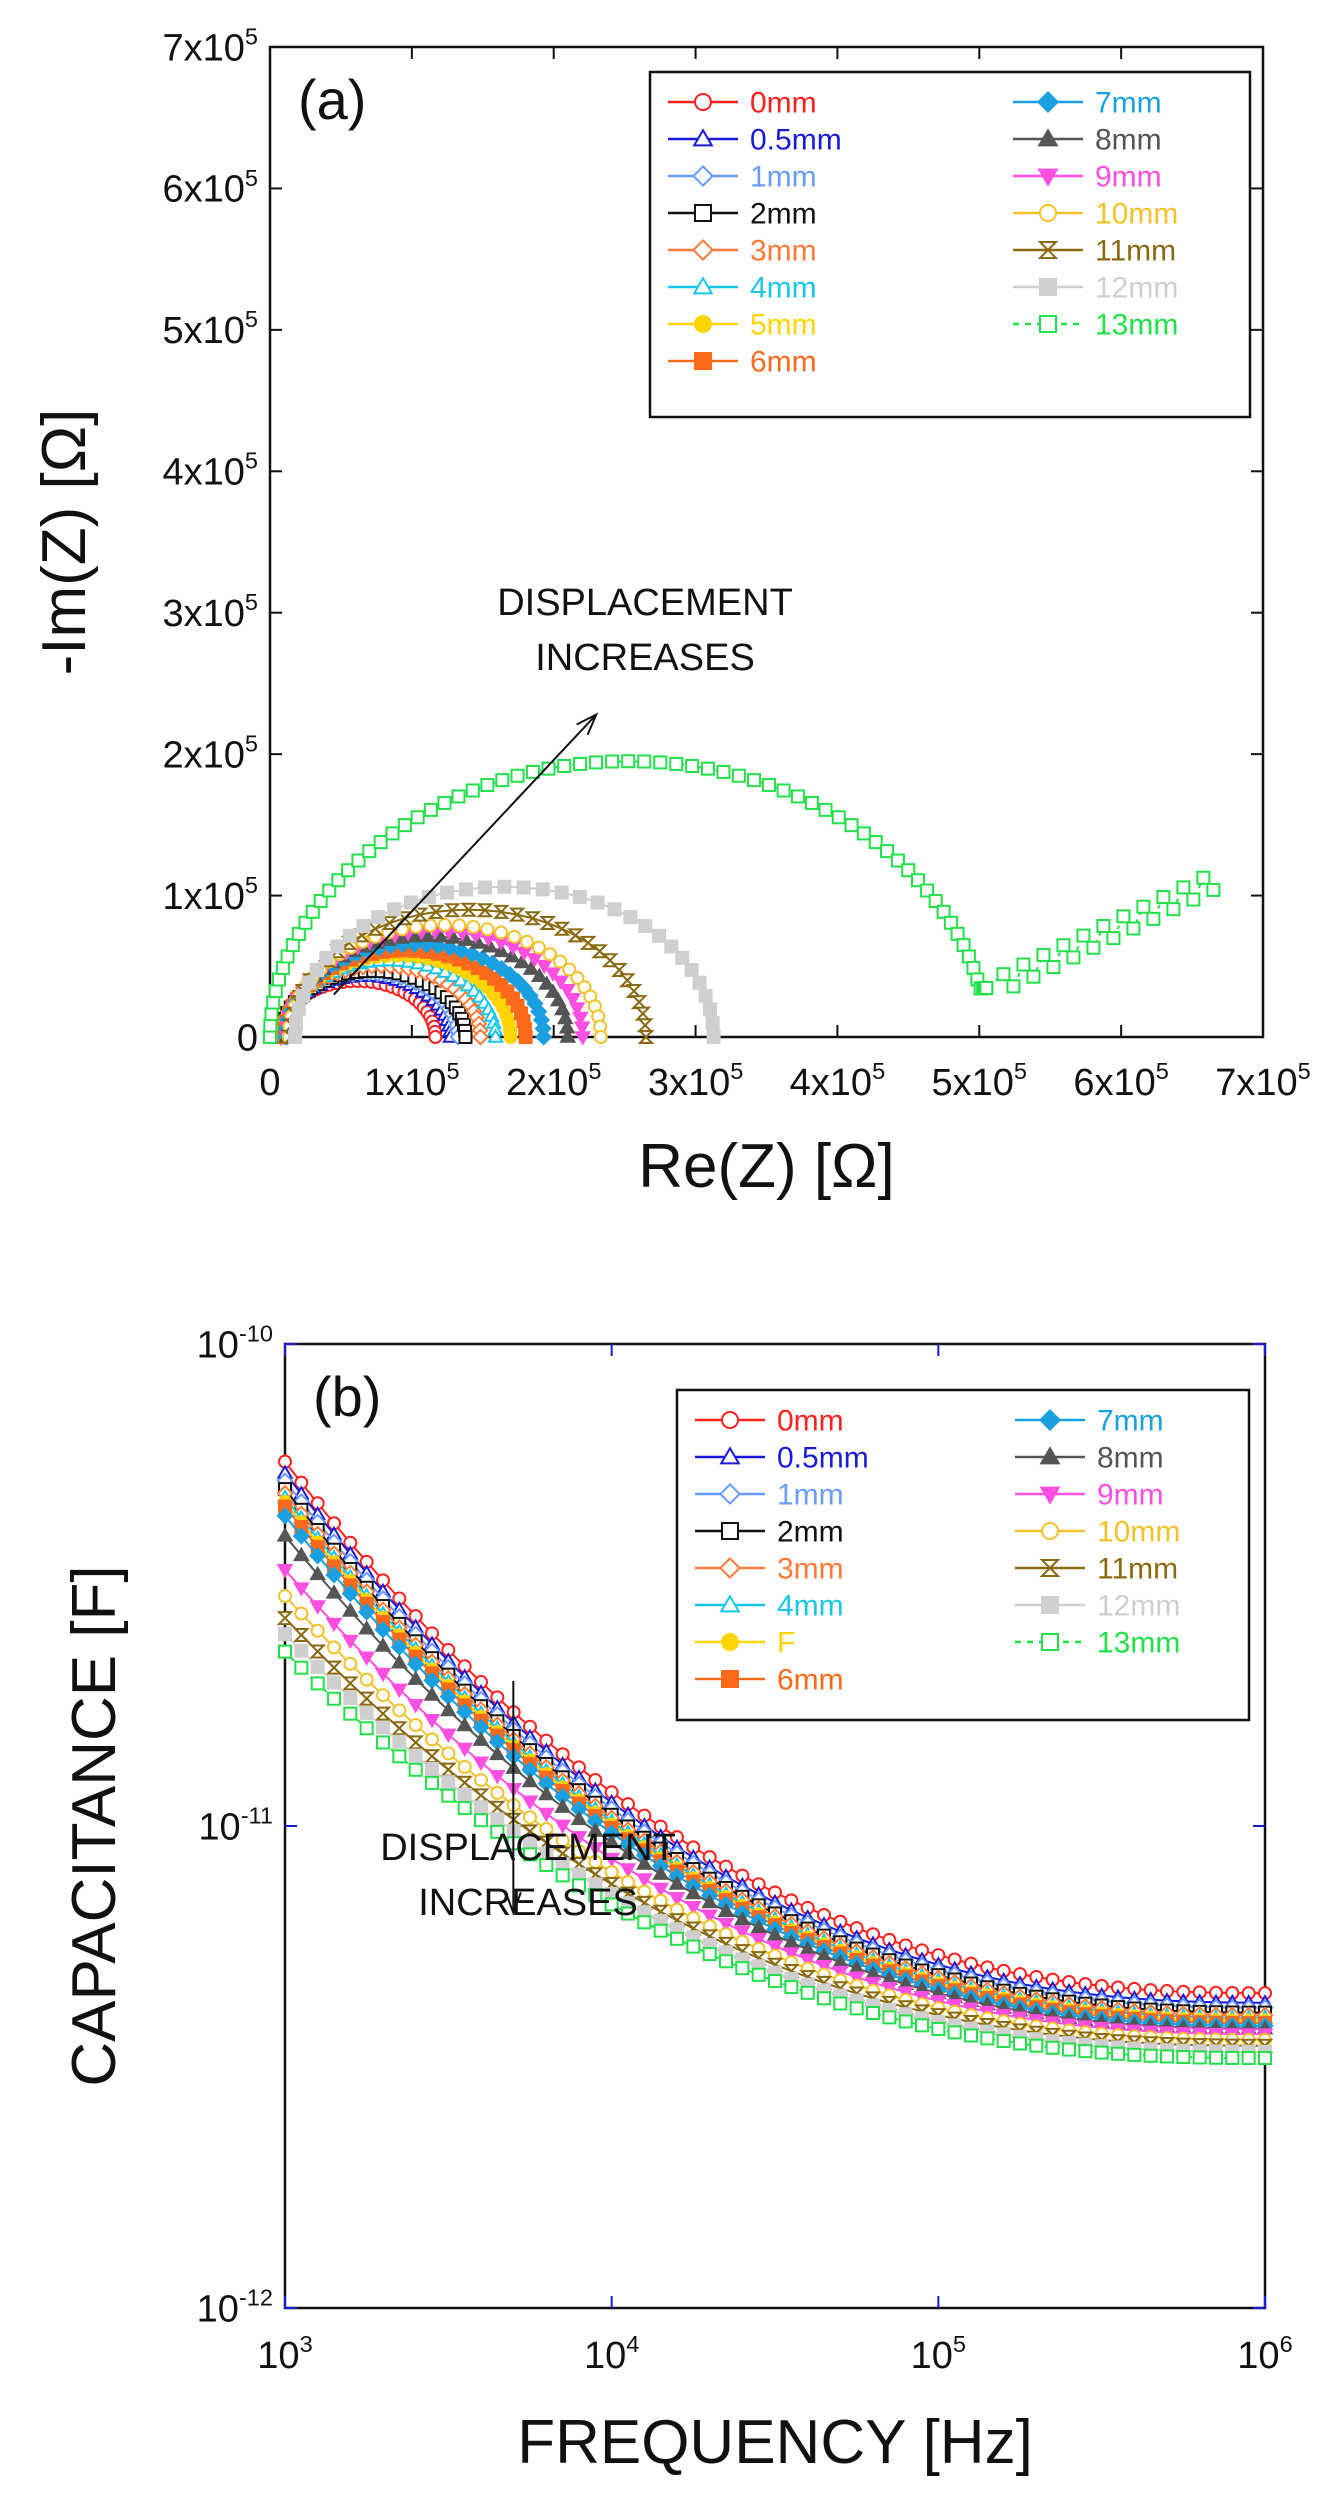  Describe the element at coordinates (810, 1680) in the screenshot. I see `legend-label: 6mm` at that location.